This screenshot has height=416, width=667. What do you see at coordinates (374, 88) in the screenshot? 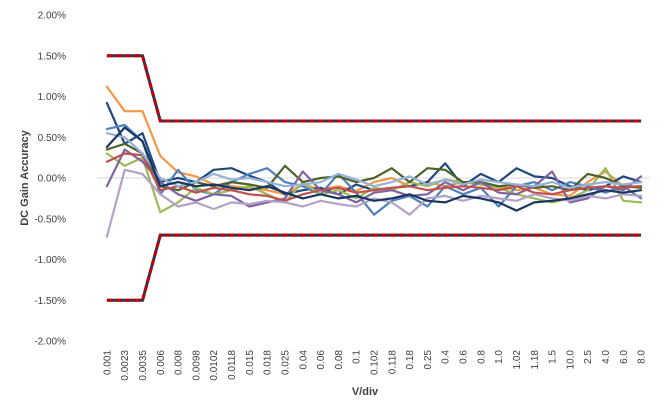
I see `limit-line-upper` at bounding box center [374, 88].